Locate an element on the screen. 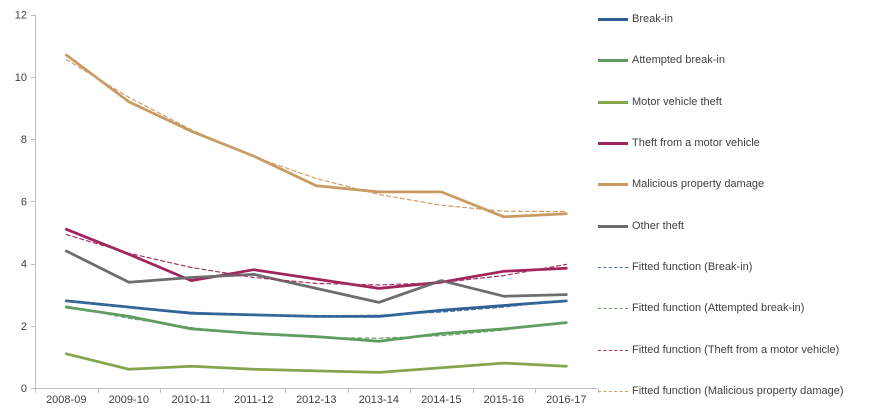 This screenshot has width=870, height=416. legend-swatch-attempted-break-in is located at coordinates (613, 60).